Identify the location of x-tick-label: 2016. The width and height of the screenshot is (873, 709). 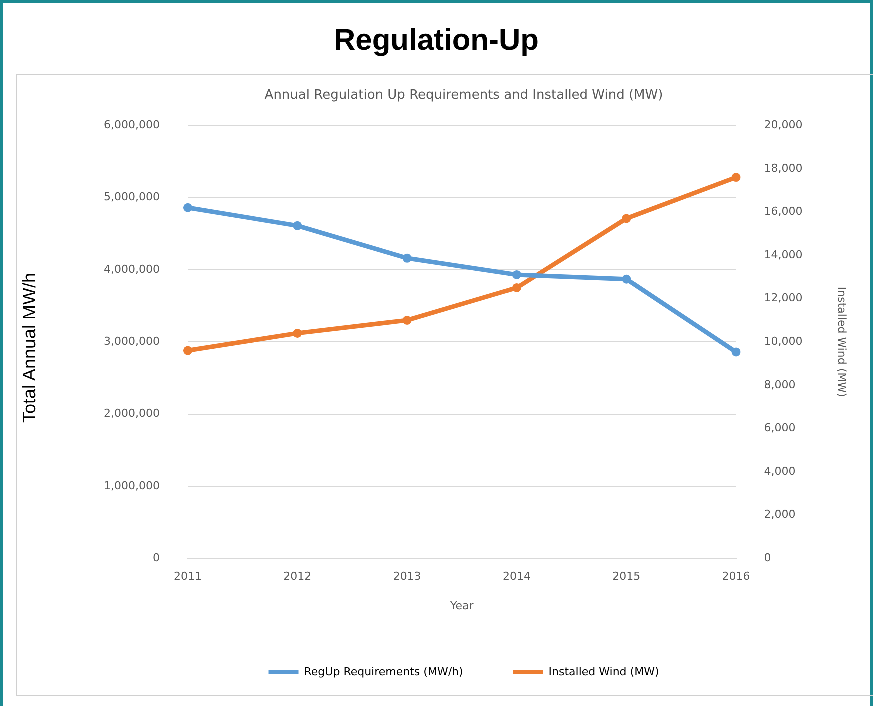
(736, 577).